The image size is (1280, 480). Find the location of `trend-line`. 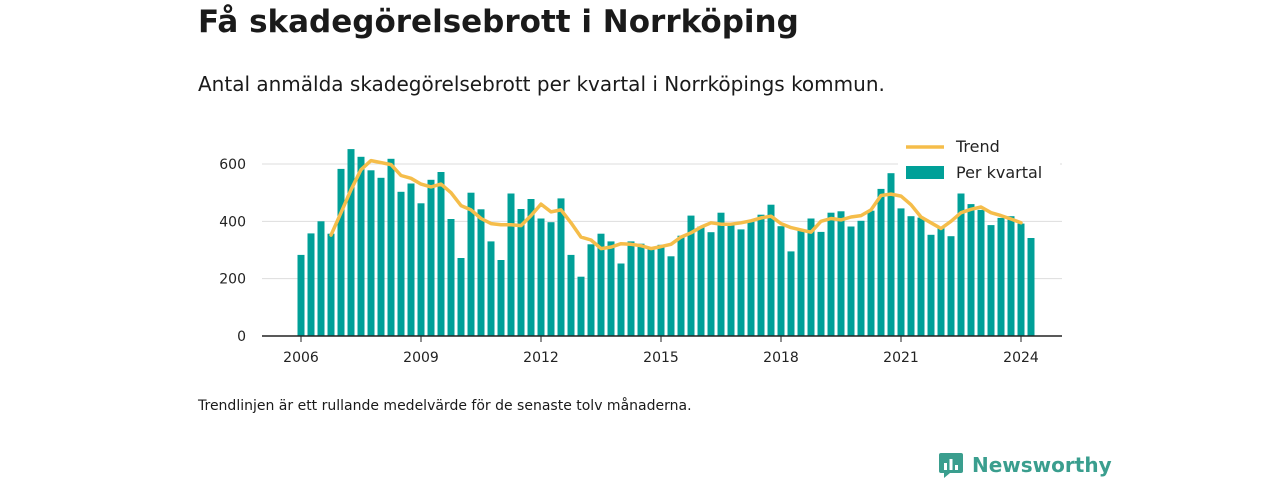

trend-line is located at coordinates (676, 204).